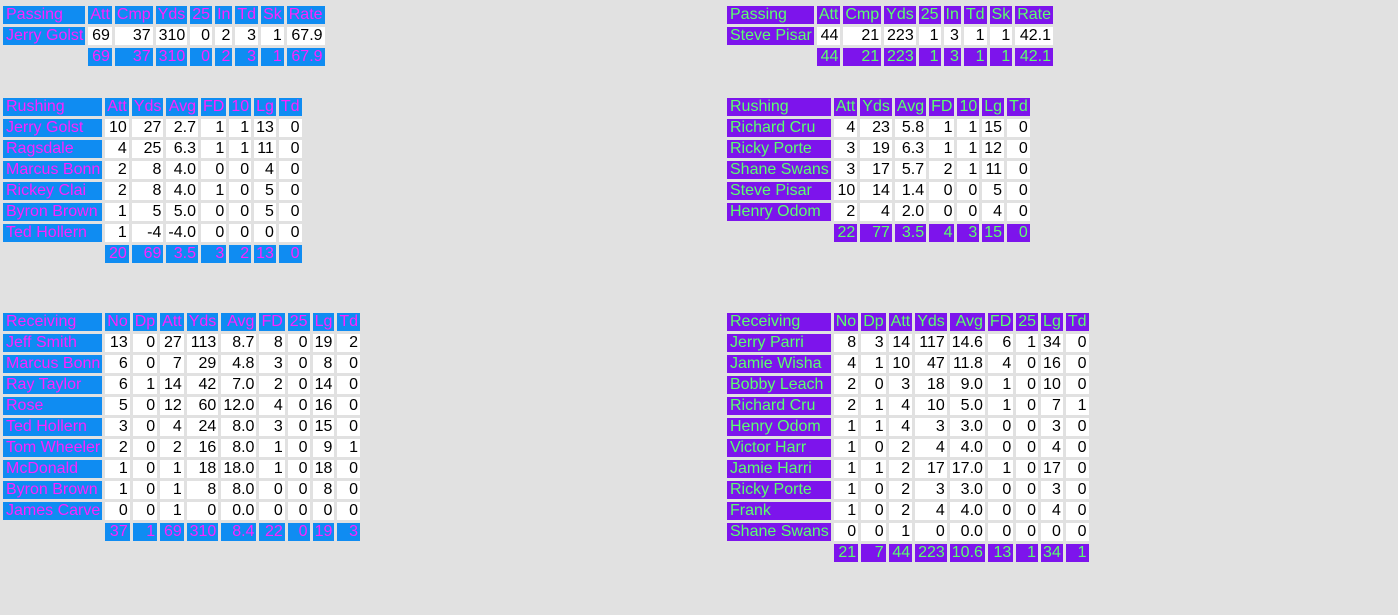 This screenshot has width=1398, height=615. I want to click on total-cell: 1, so click(975, 57).